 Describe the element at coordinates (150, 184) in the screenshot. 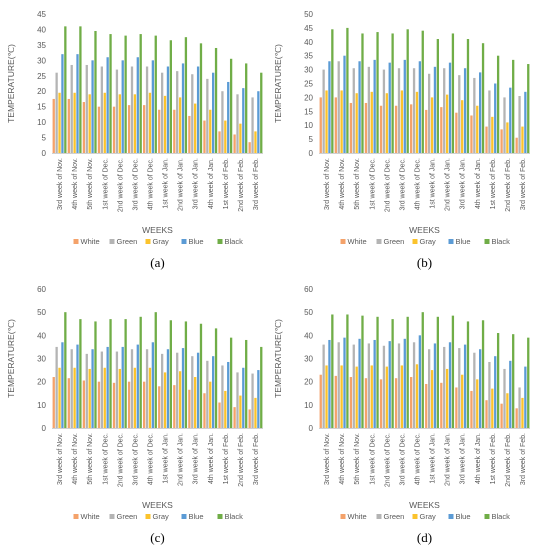

I see `x-category-label: 4th week of Dec.` at that location.